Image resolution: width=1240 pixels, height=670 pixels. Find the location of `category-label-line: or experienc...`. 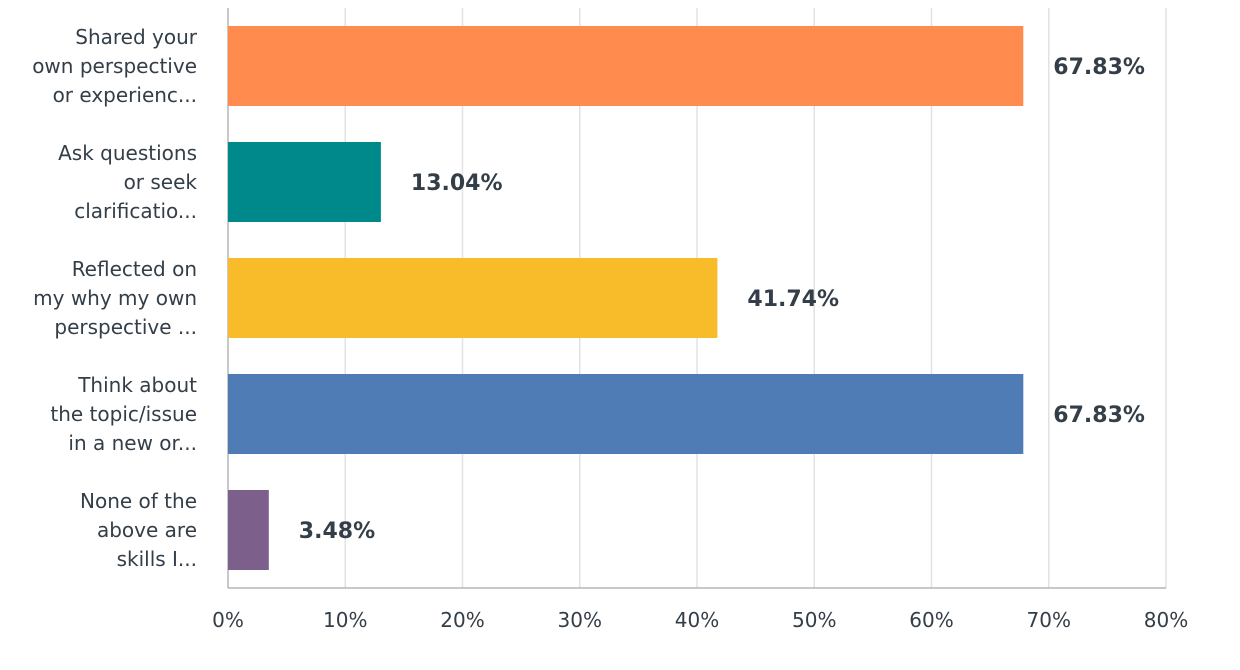

category-label-line: or experienc... is located at coordinates (125, 95).